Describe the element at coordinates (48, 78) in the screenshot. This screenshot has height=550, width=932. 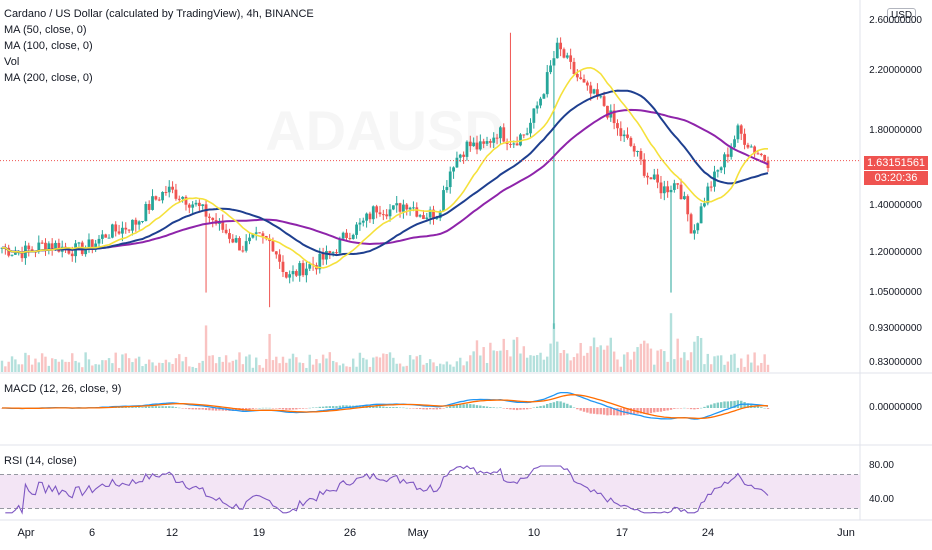
I see `legend-ma200: MA (200, close, 0)` at that location.